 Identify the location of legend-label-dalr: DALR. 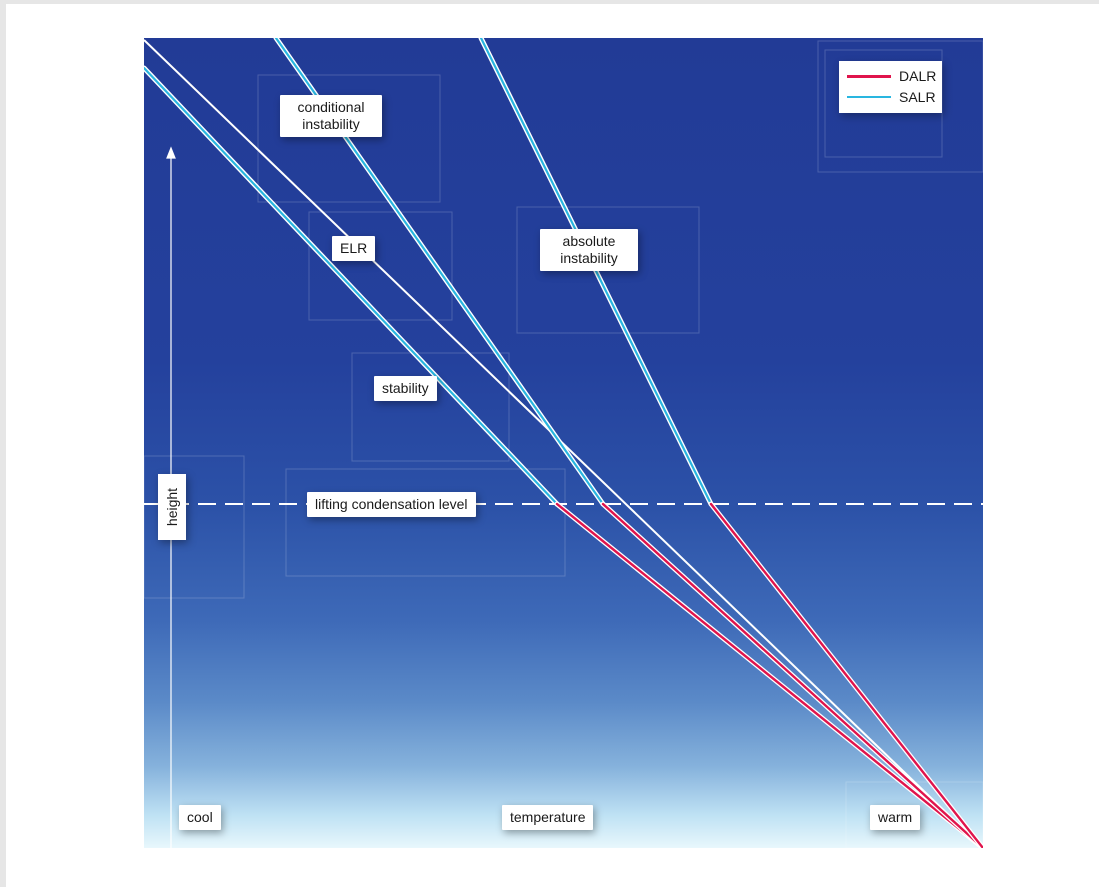
(918, 76).